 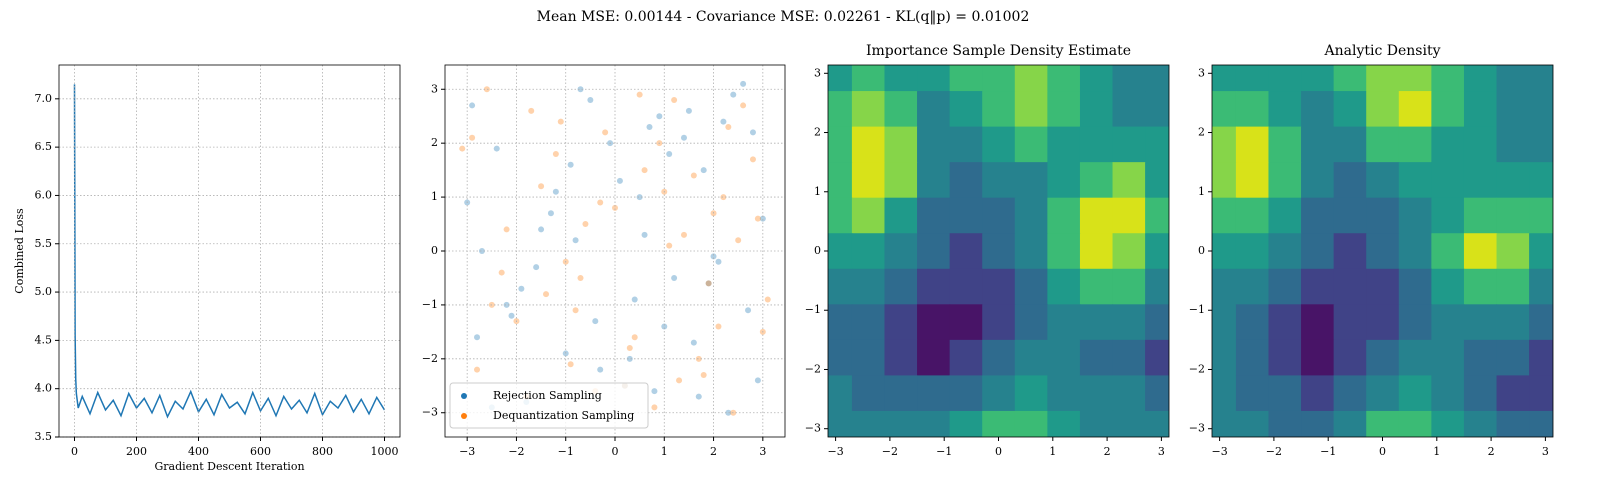 I want to click on y-tick-label: 1, so click(x=817, y=191).